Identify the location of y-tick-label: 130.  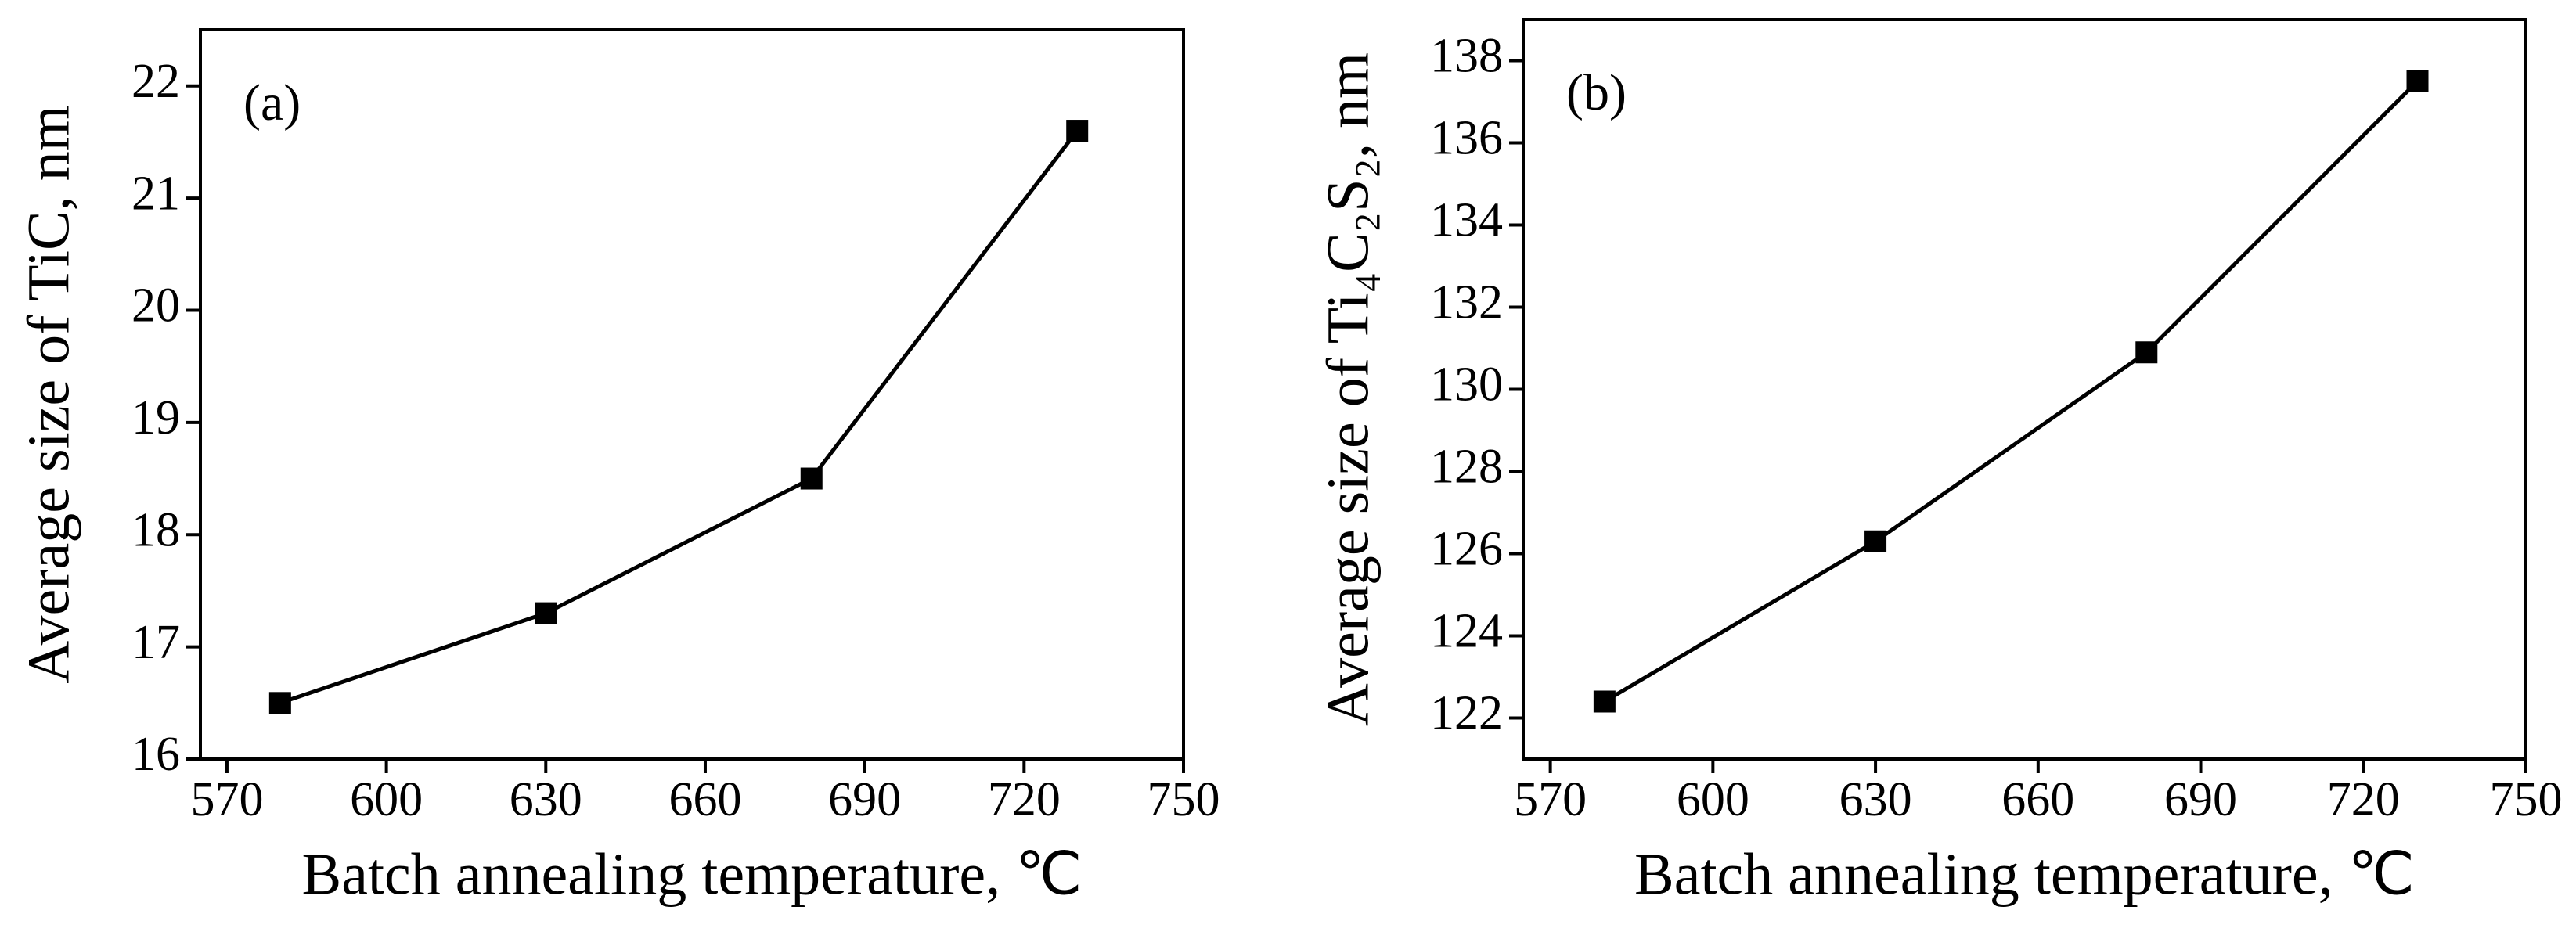
(1466, 385).